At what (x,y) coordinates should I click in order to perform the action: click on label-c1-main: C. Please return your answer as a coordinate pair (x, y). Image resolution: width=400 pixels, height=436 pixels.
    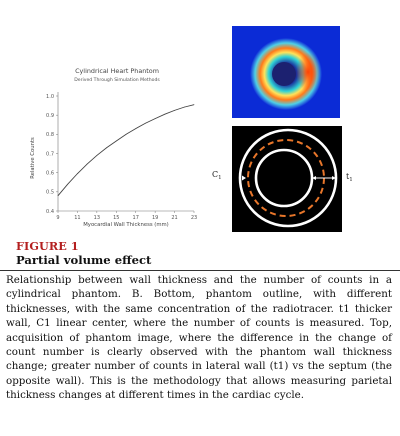
    Looking at the image, I should click on (215, 174).